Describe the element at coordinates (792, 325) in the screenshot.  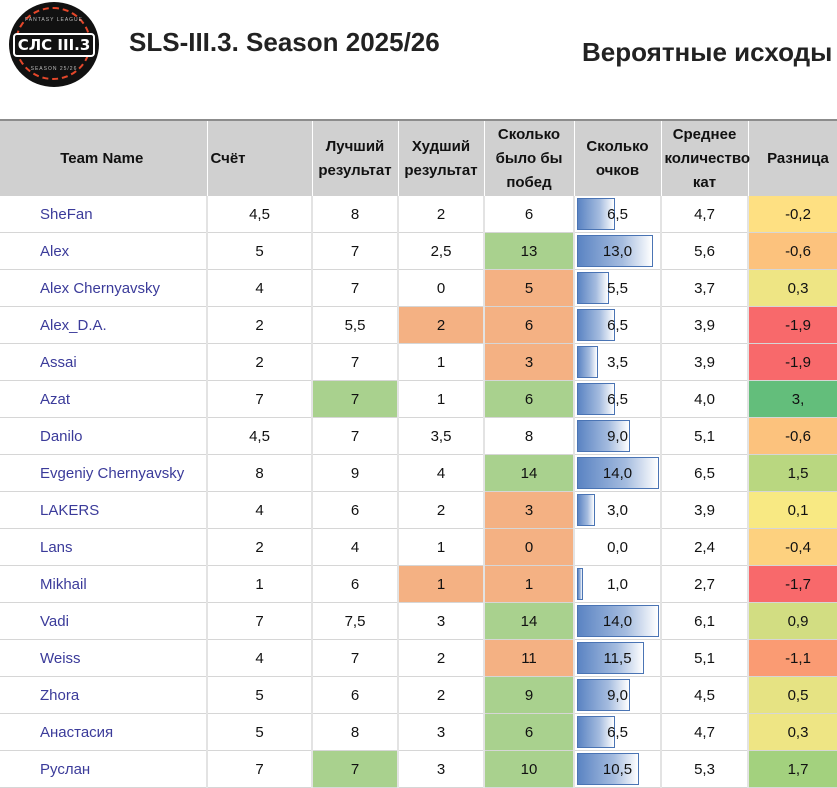
I see `diff-cell: -1,9` at that location.